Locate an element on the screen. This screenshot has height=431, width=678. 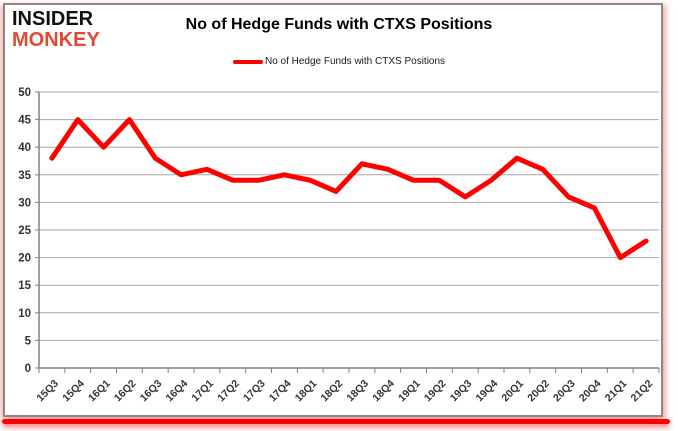
x-axis-label: 19Q1 is located at coordinates (409, 391).